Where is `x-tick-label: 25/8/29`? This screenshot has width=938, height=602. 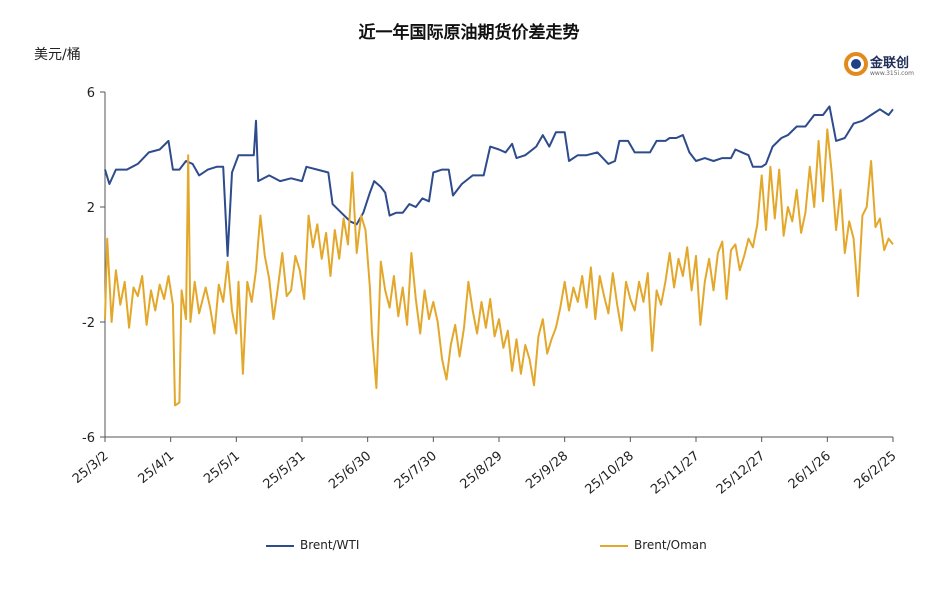 x-tick-label: 25/8/29 is located at coordinates (482, 471).